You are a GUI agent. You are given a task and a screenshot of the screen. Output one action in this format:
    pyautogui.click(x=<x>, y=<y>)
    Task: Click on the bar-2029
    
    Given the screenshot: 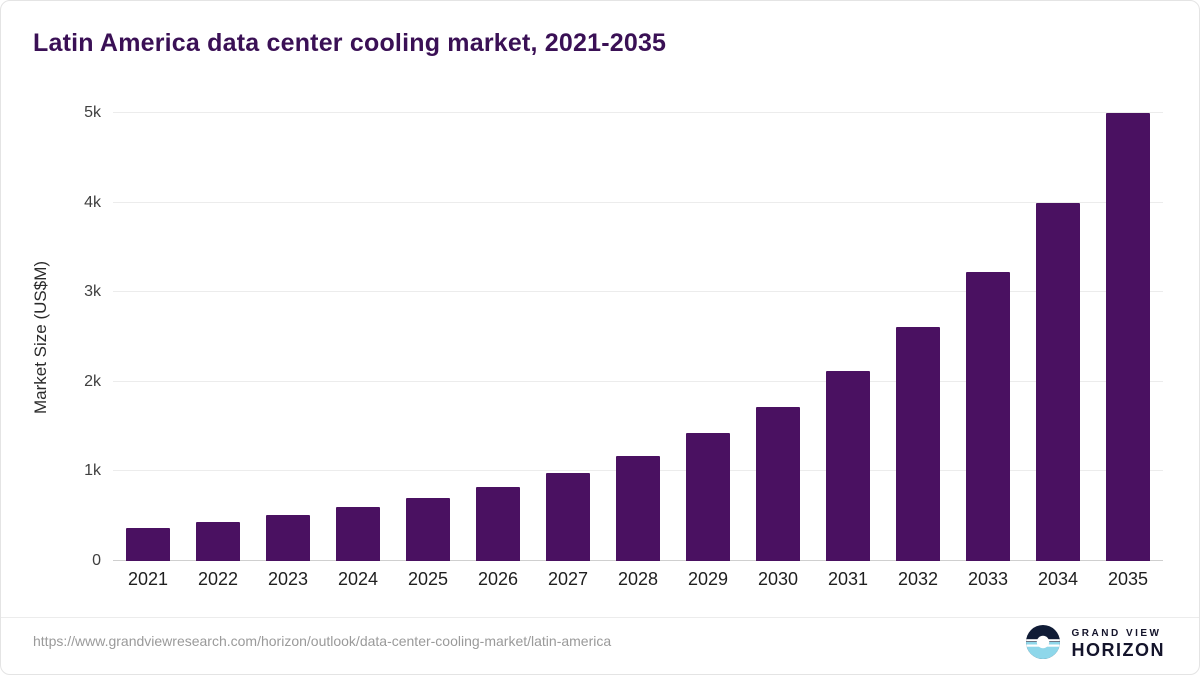 What is the action you would take?
    pyautogui.click(x=708, y=496)
    